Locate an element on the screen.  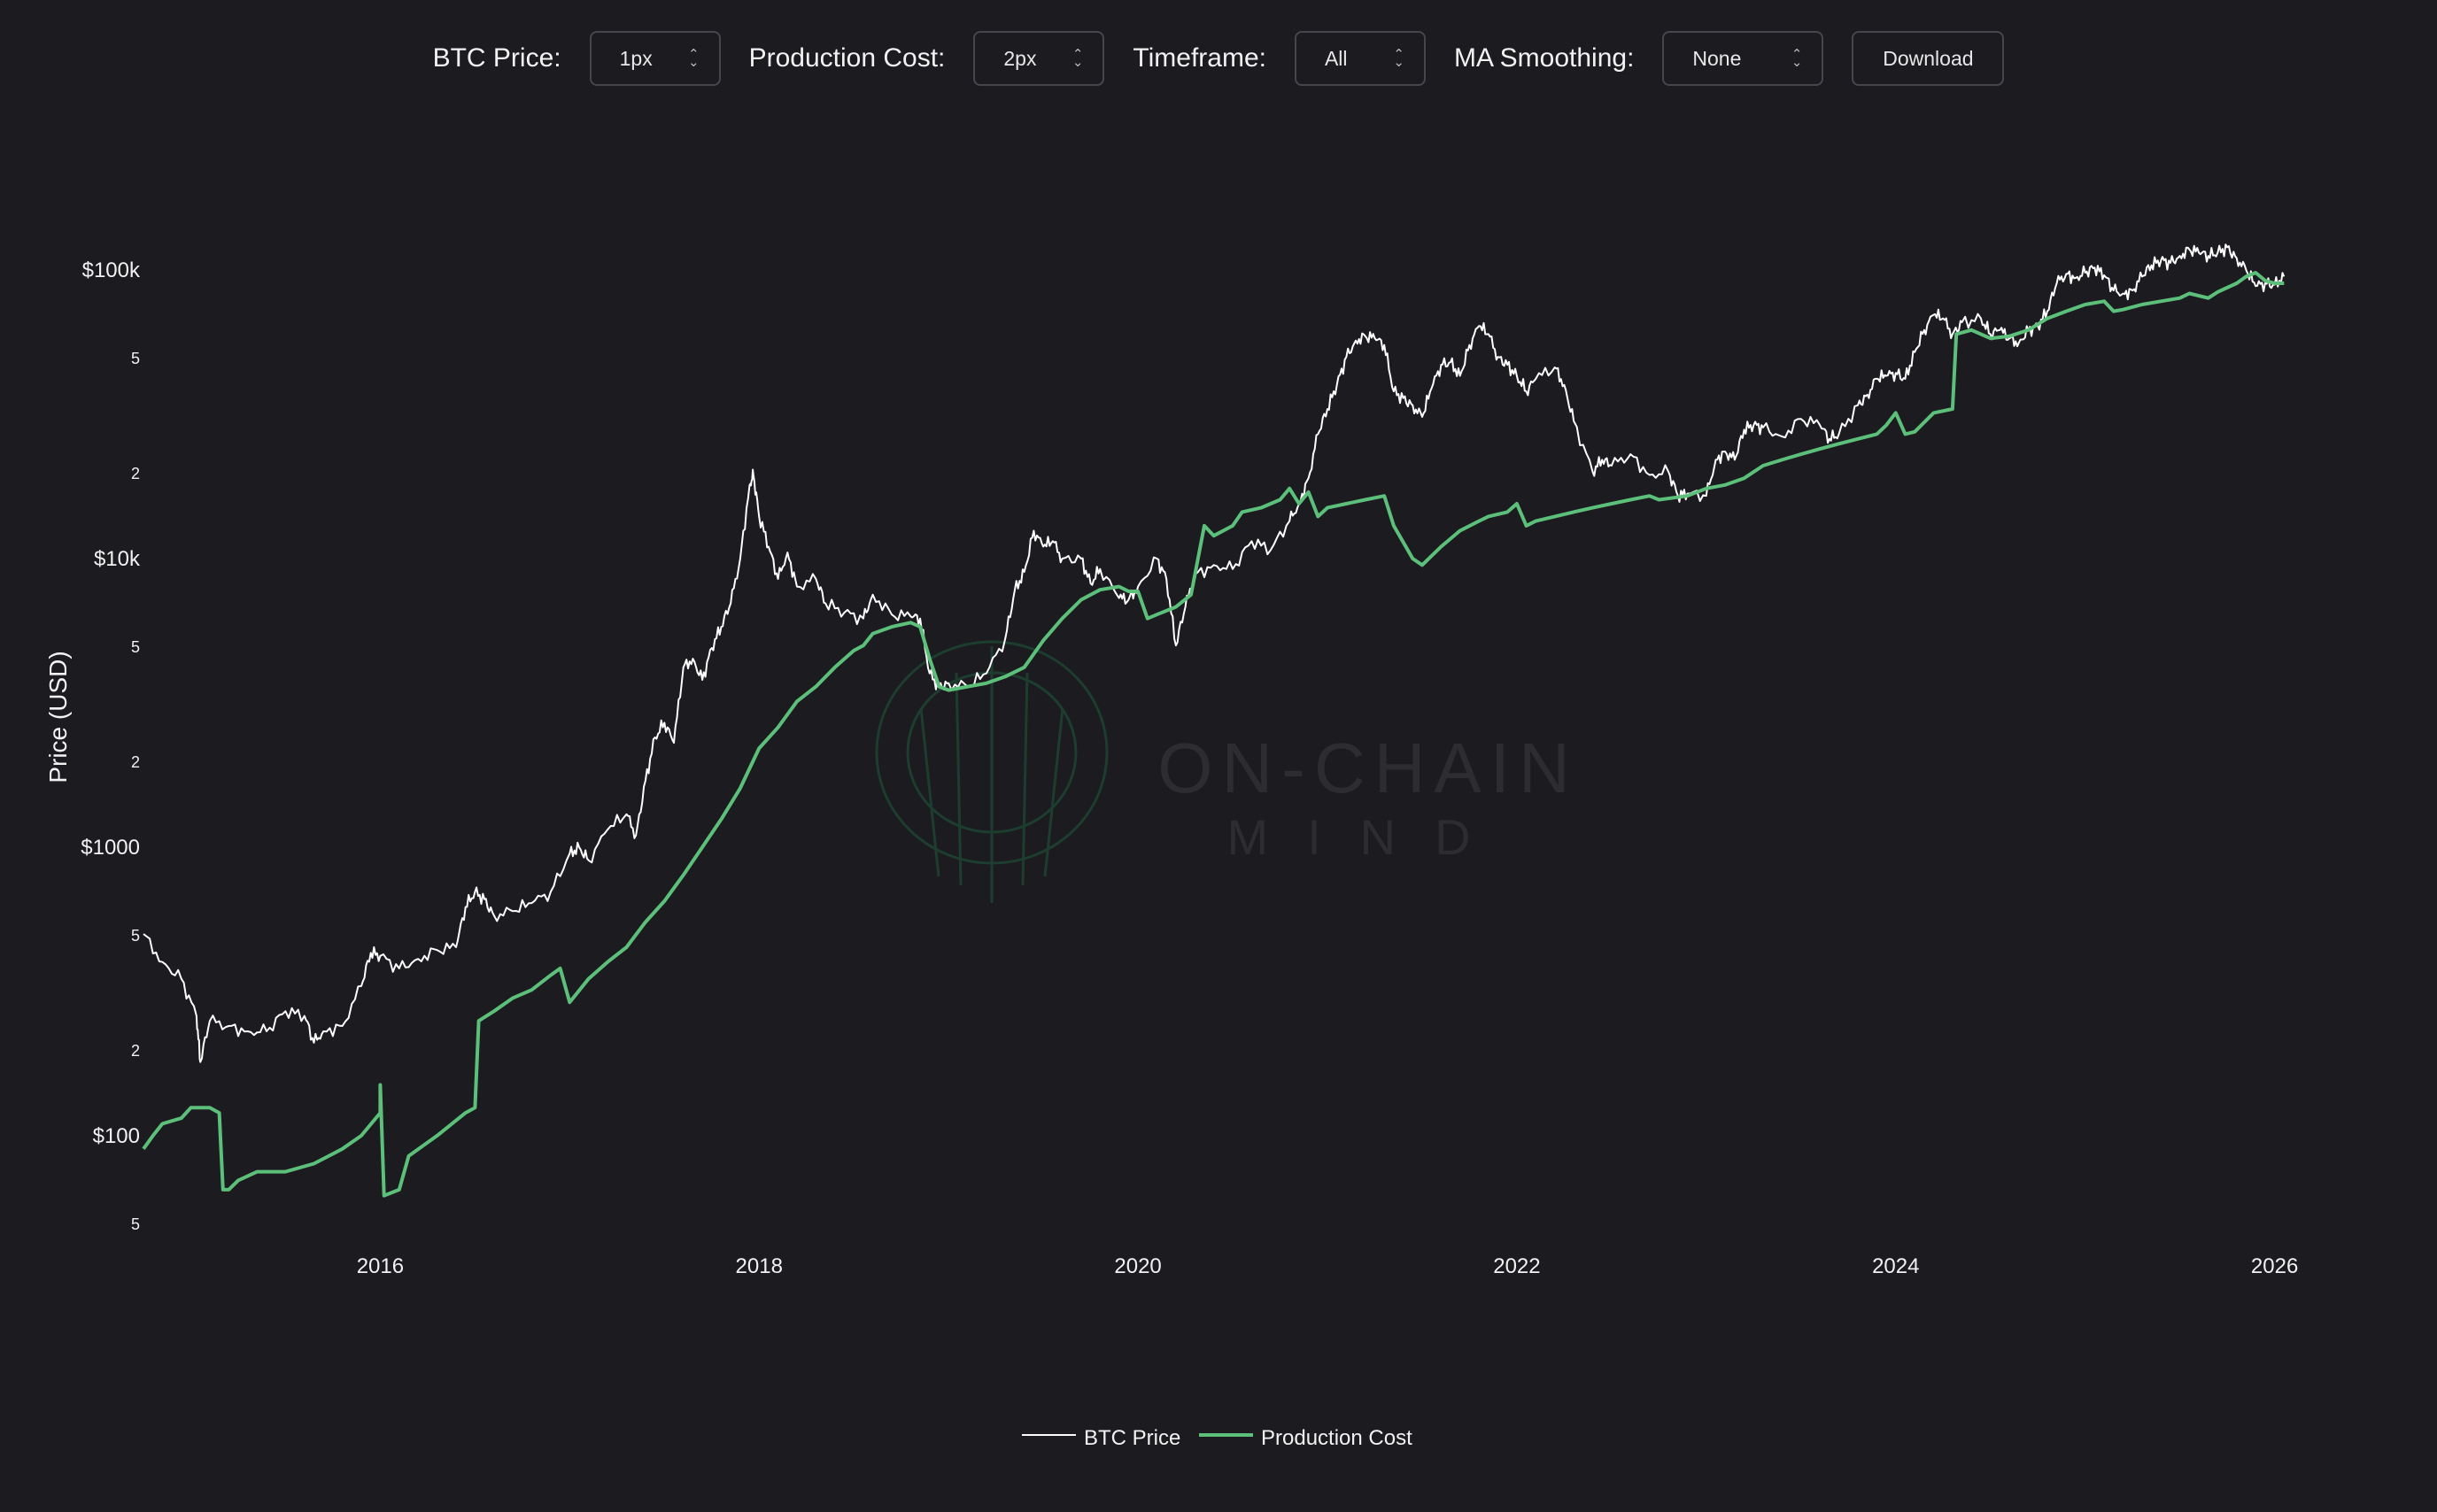
ma-smoothing-select: None ⌃ ⌄ is located at coordinates (1743, 58).